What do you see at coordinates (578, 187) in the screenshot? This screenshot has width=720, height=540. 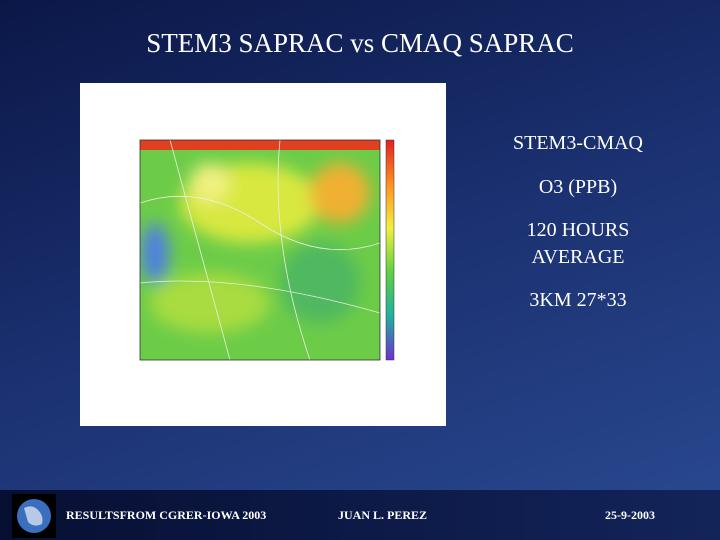 I see `side-text: O3 (PPB)` at bounding box center [578, 187].